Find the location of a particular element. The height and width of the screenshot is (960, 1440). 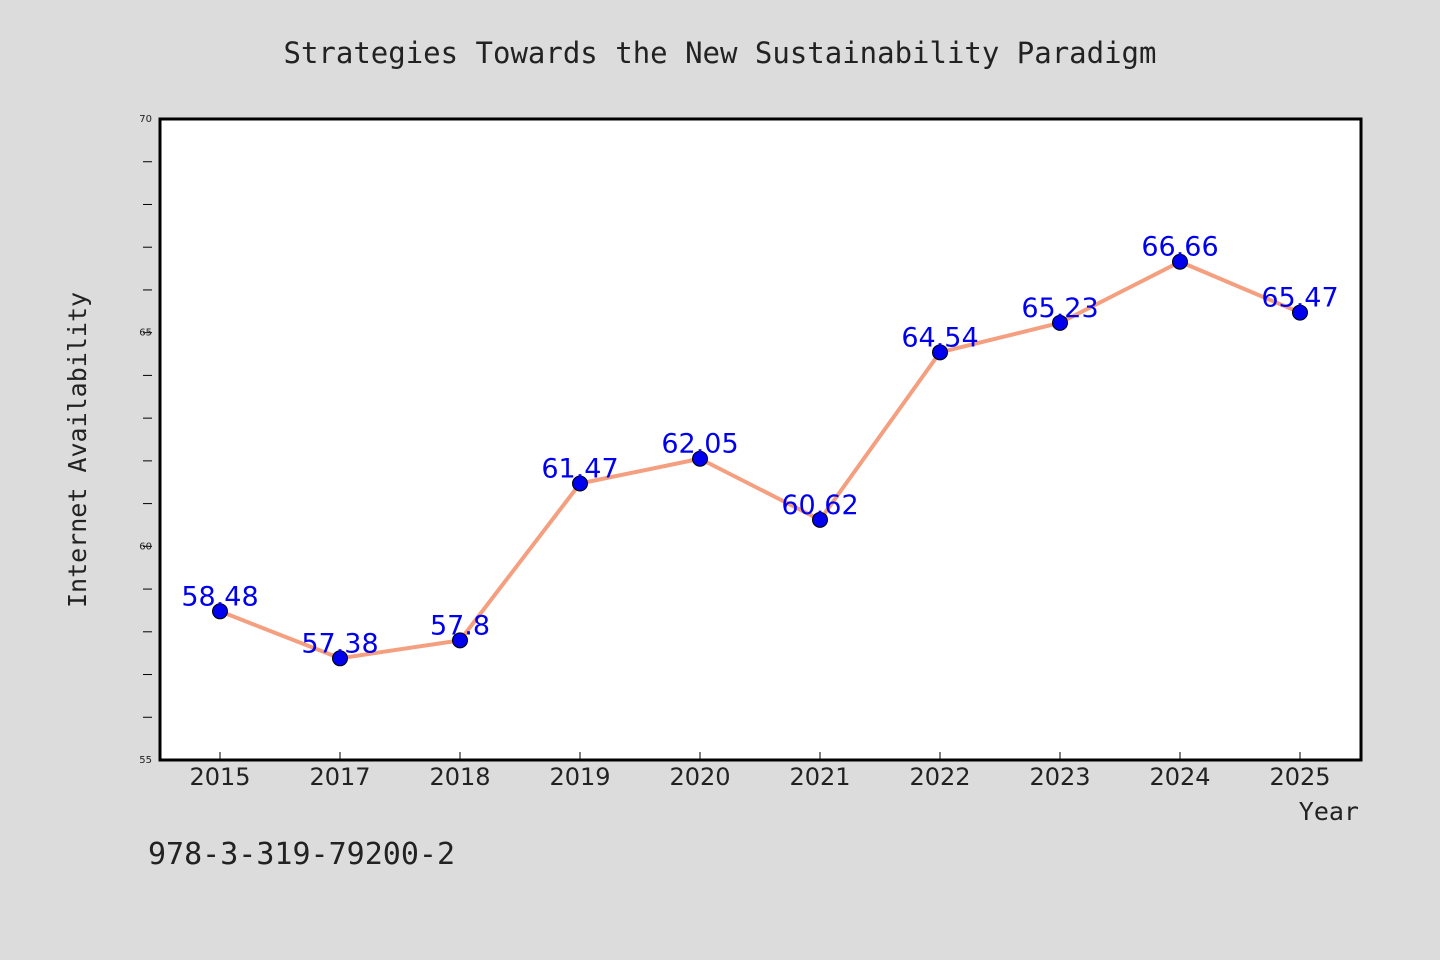

x-tick-label: 2019 is located at coordinates (579, 777).